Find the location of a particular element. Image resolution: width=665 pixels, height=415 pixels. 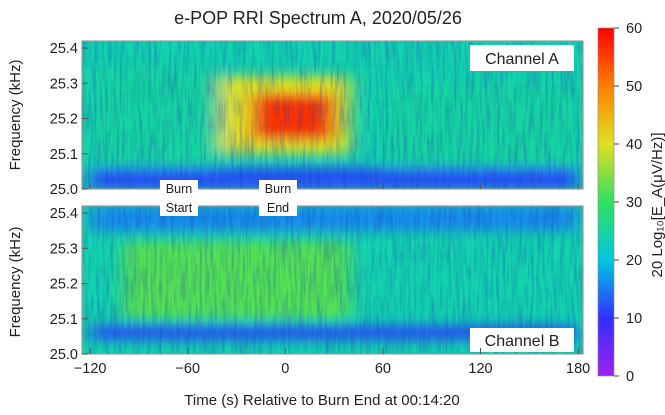

colorbar: 60 50 40 30 20 10 0 20 Log₁₀[E_A(μV/Hz)] is located at coordinates (631, 203).